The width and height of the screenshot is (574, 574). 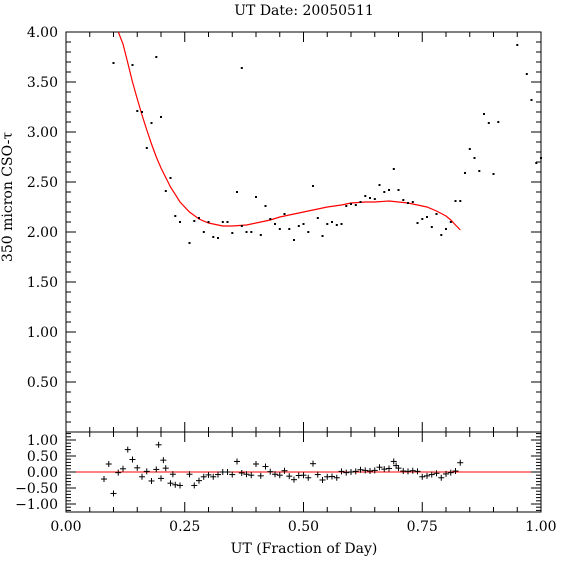 I want to click on bottom-y-tick-label: −0.50, so click(x=36, y=489).